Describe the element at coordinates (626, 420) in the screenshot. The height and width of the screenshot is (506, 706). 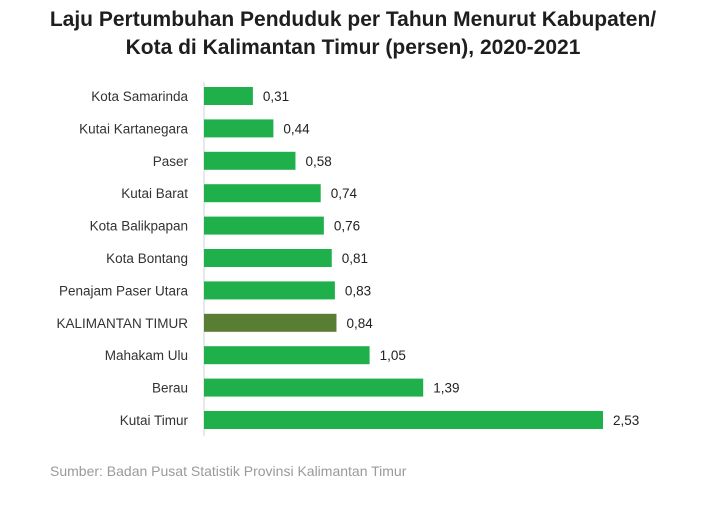
I see `data-label: 2,53` at that location.